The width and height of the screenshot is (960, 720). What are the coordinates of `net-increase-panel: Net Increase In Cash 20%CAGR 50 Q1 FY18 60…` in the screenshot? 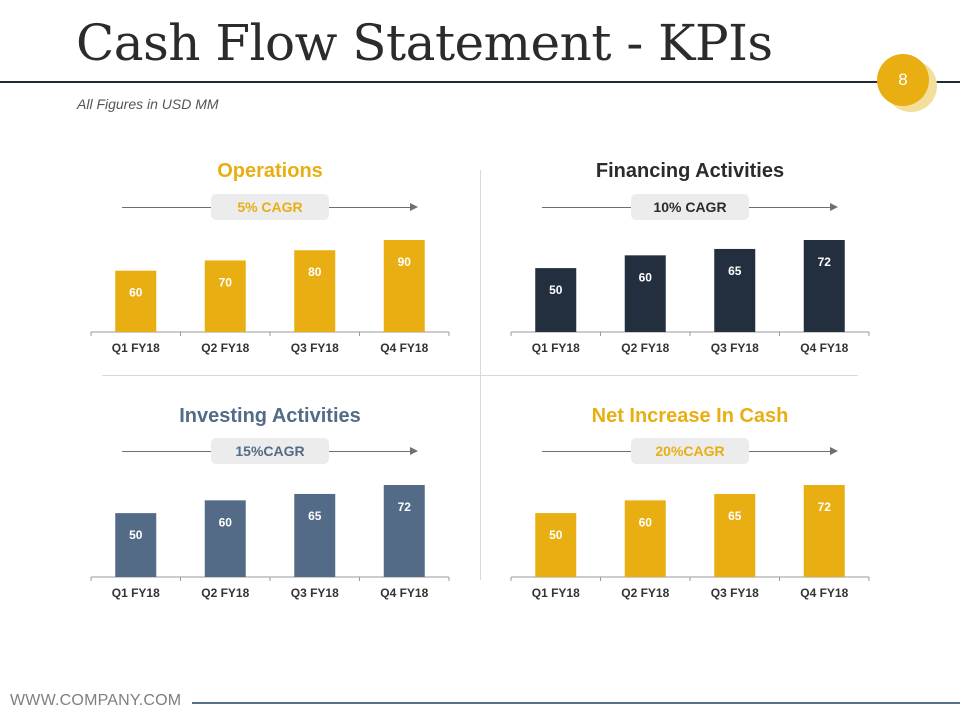 It's located at (690, 505).